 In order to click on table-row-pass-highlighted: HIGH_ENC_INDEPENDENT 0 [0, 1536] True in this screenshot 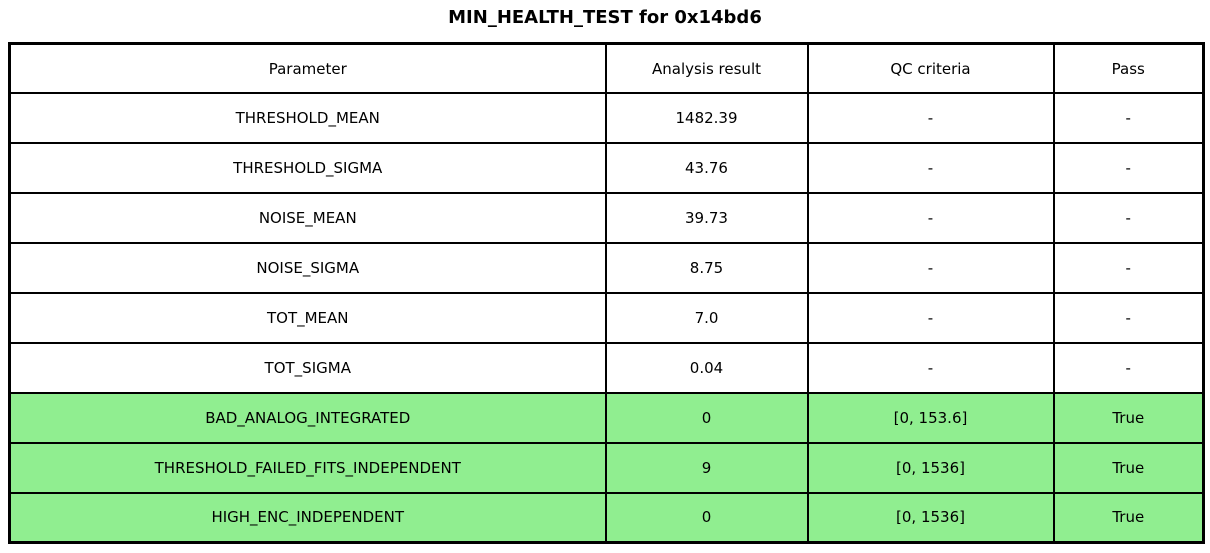, I will do `click(606, 517)`.